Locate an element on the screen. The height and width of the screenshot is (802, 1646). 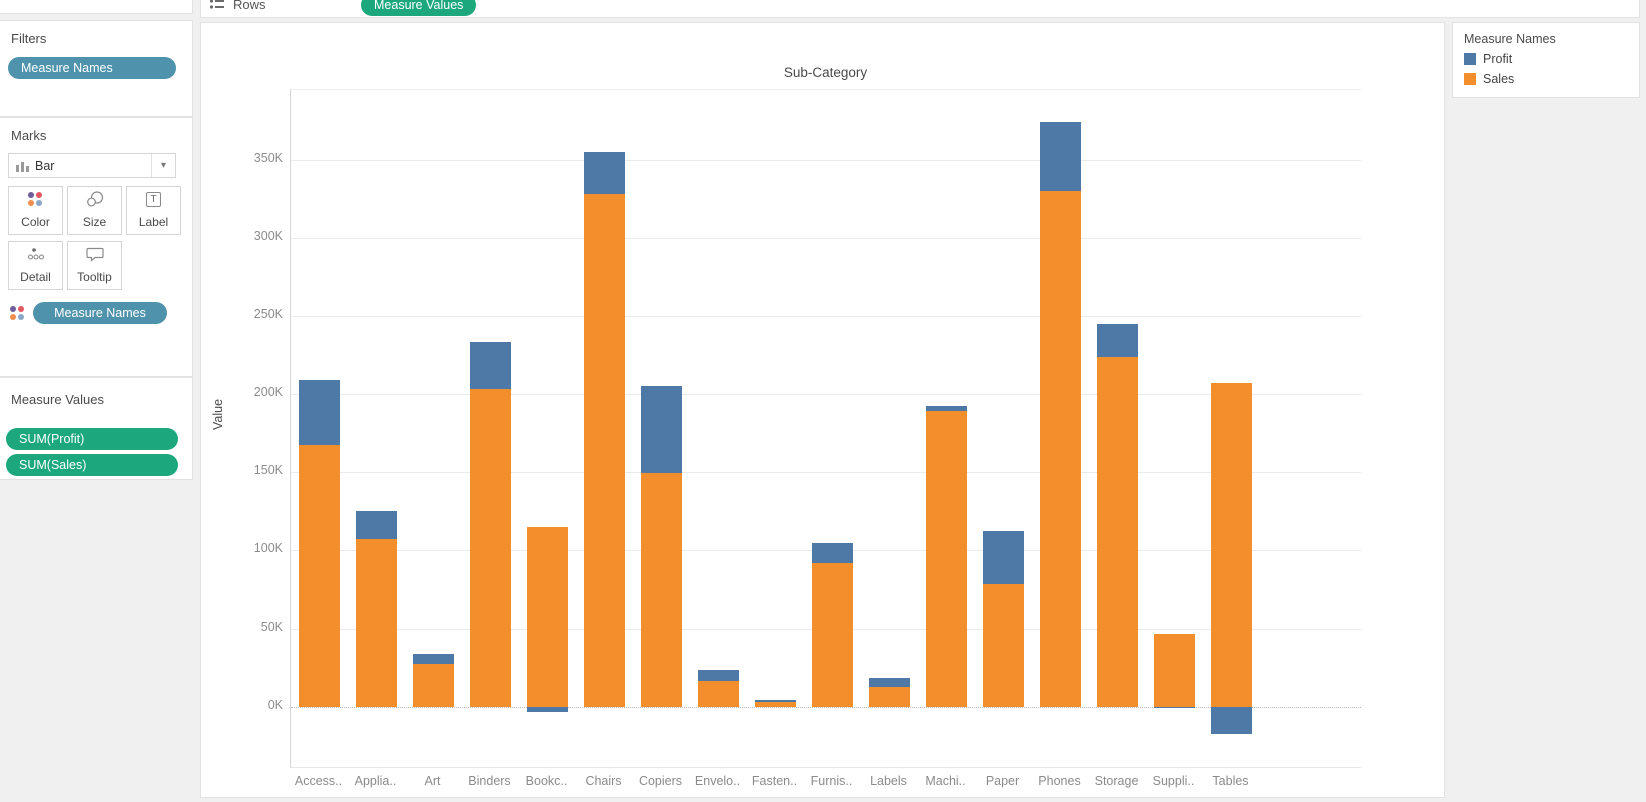
y-tick-label: 50K is located at coordinates (271, 626).